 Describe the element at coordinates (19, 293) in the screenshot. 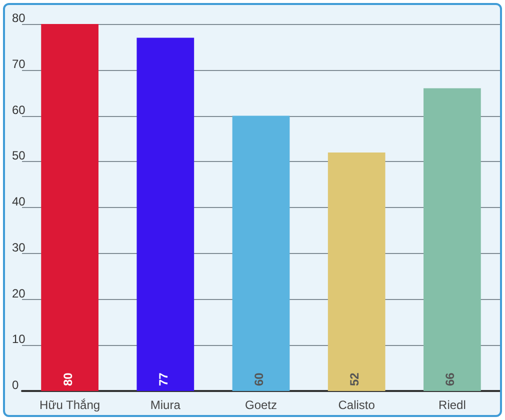

I see `y-tick-label: 20` at that location.